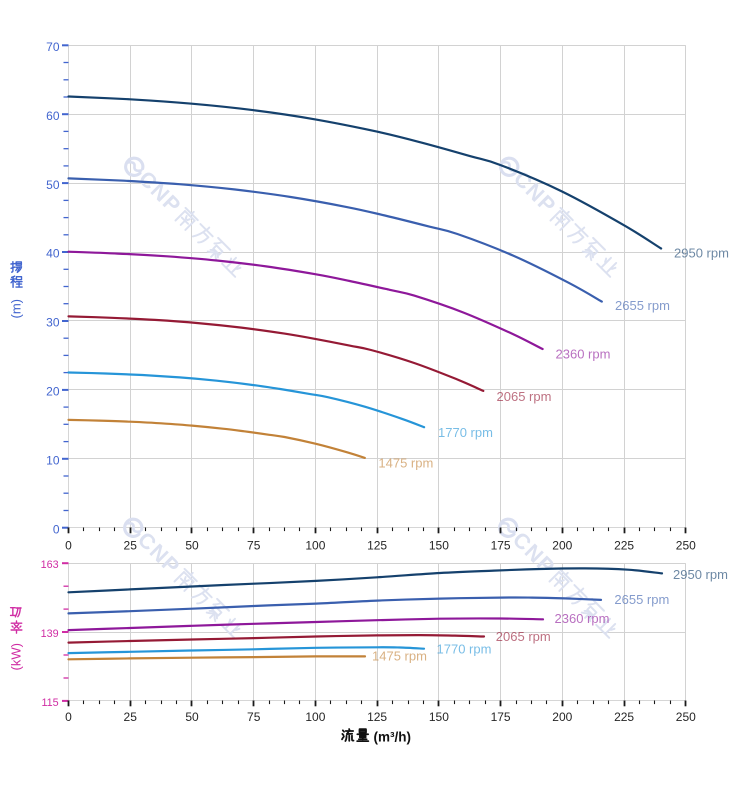  I want to click on svg-text: 10, so click(53, 461).